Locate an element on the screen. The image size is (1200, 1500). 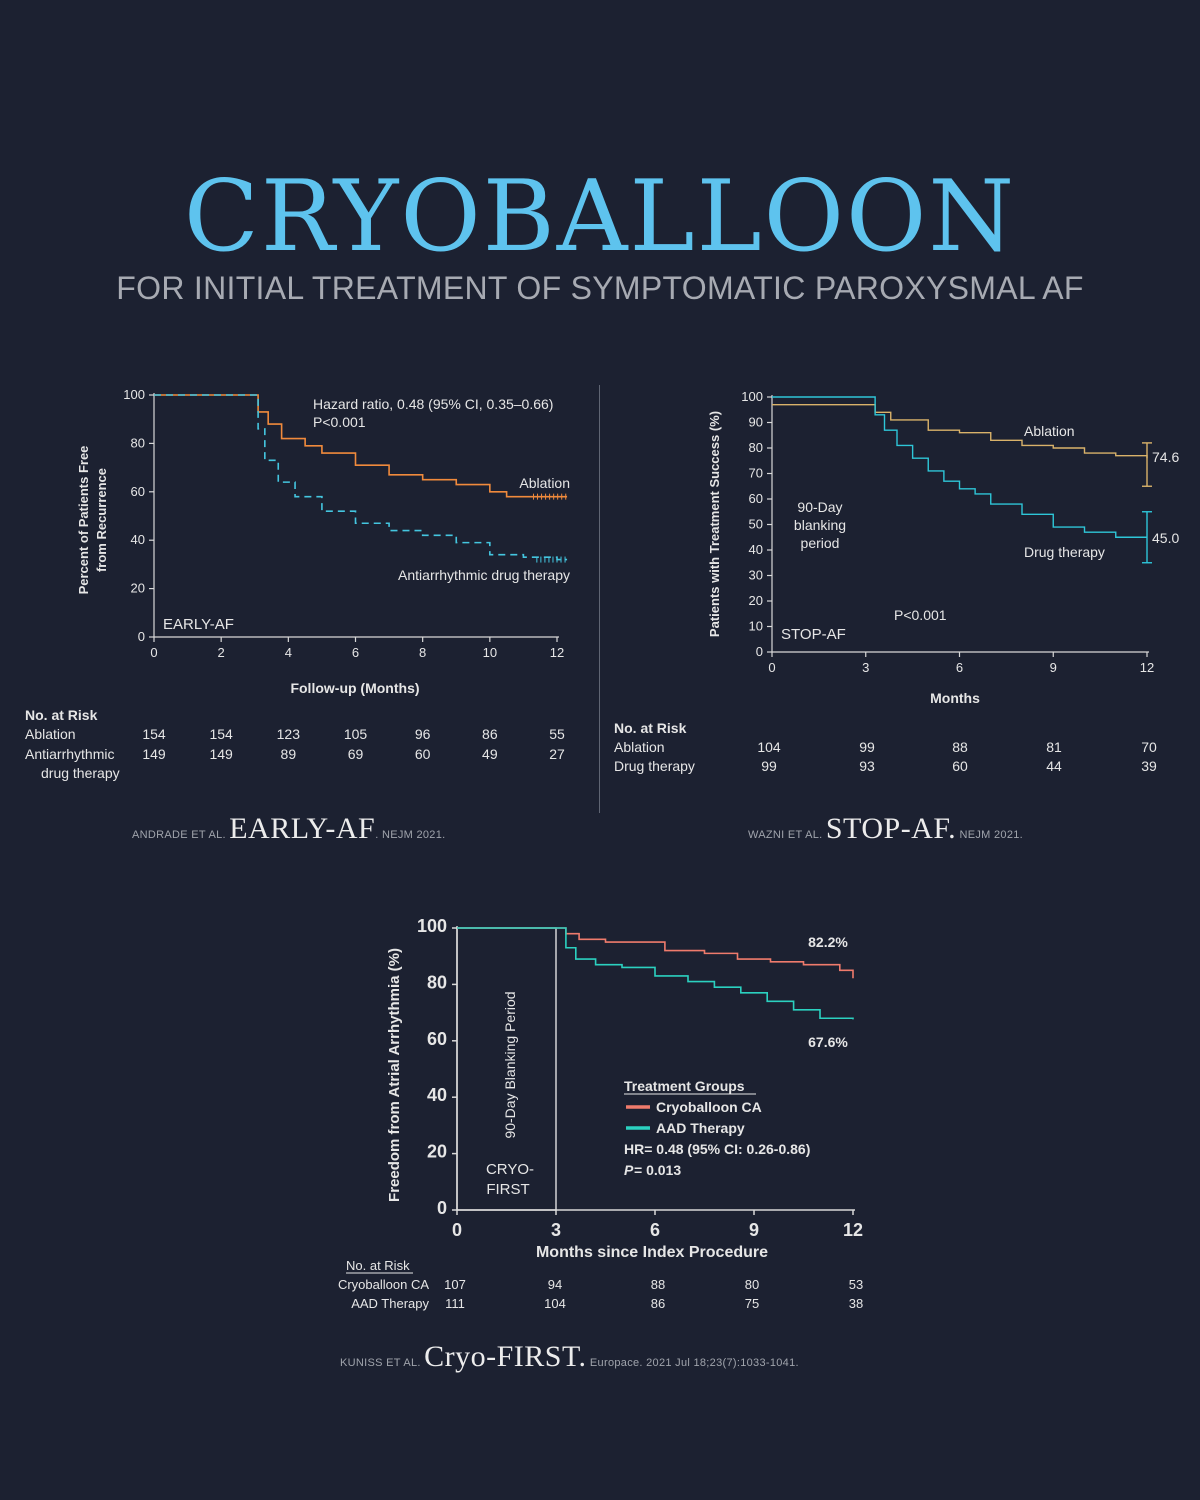
stop-drug-end-value: 45.0 is located at coordinates (1165, 538).